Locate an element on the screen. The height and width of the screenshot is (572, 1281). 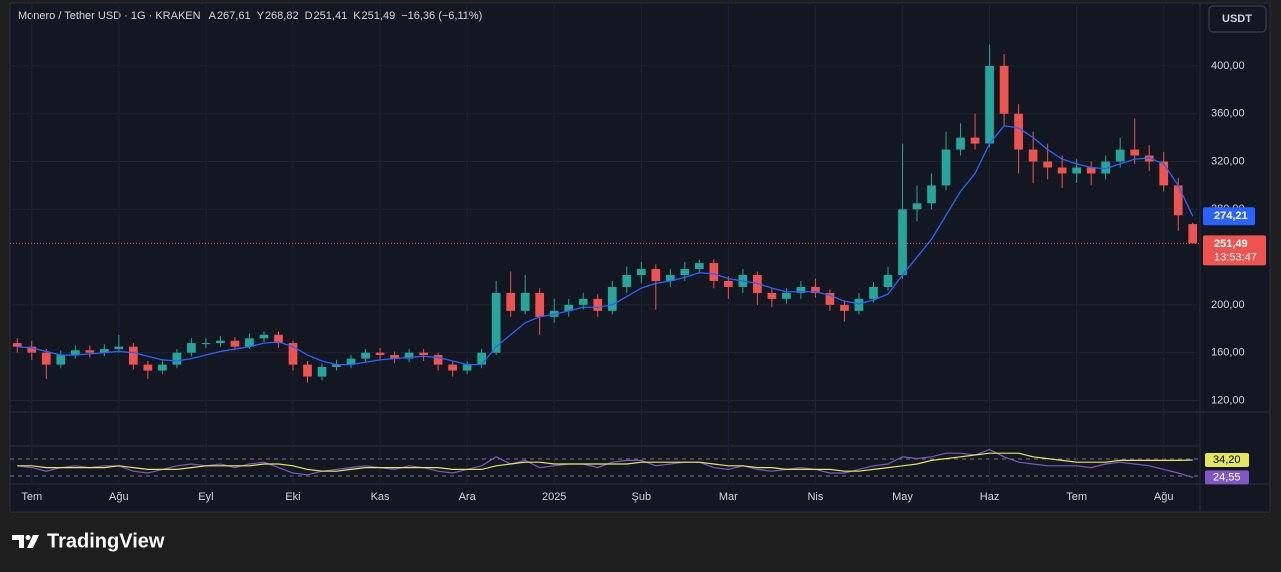
symbol-title: Monero / Tether USD · 1G · KRAKEN is located at coordinates (109, 16).